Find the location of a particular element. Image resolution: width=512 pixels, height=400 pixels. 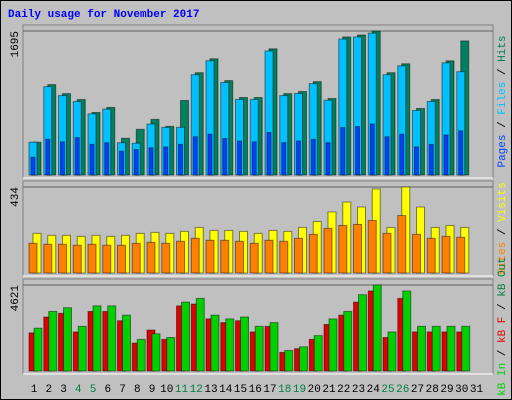

chart-title: Daily usage for November 2017 is located at coordinates (103, 15).